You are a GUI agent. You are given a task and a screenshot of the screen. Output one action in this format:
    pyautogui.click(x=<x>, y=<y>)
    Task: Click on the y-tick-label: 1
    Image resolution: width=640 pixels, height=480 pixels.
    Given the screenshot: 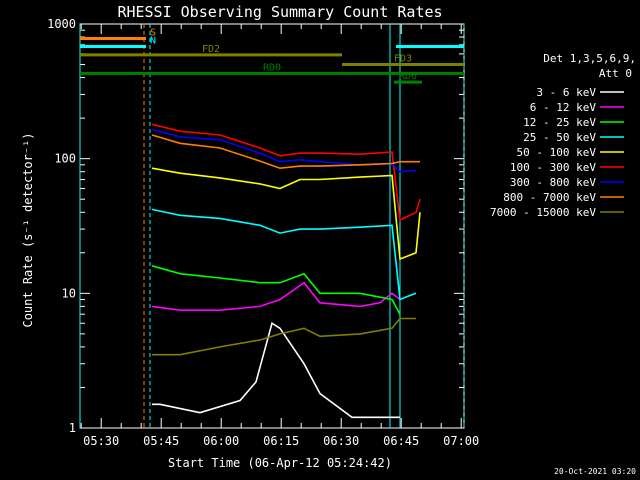 What is the action you would take?
    pyautogui.click(x=72, y=428)
    